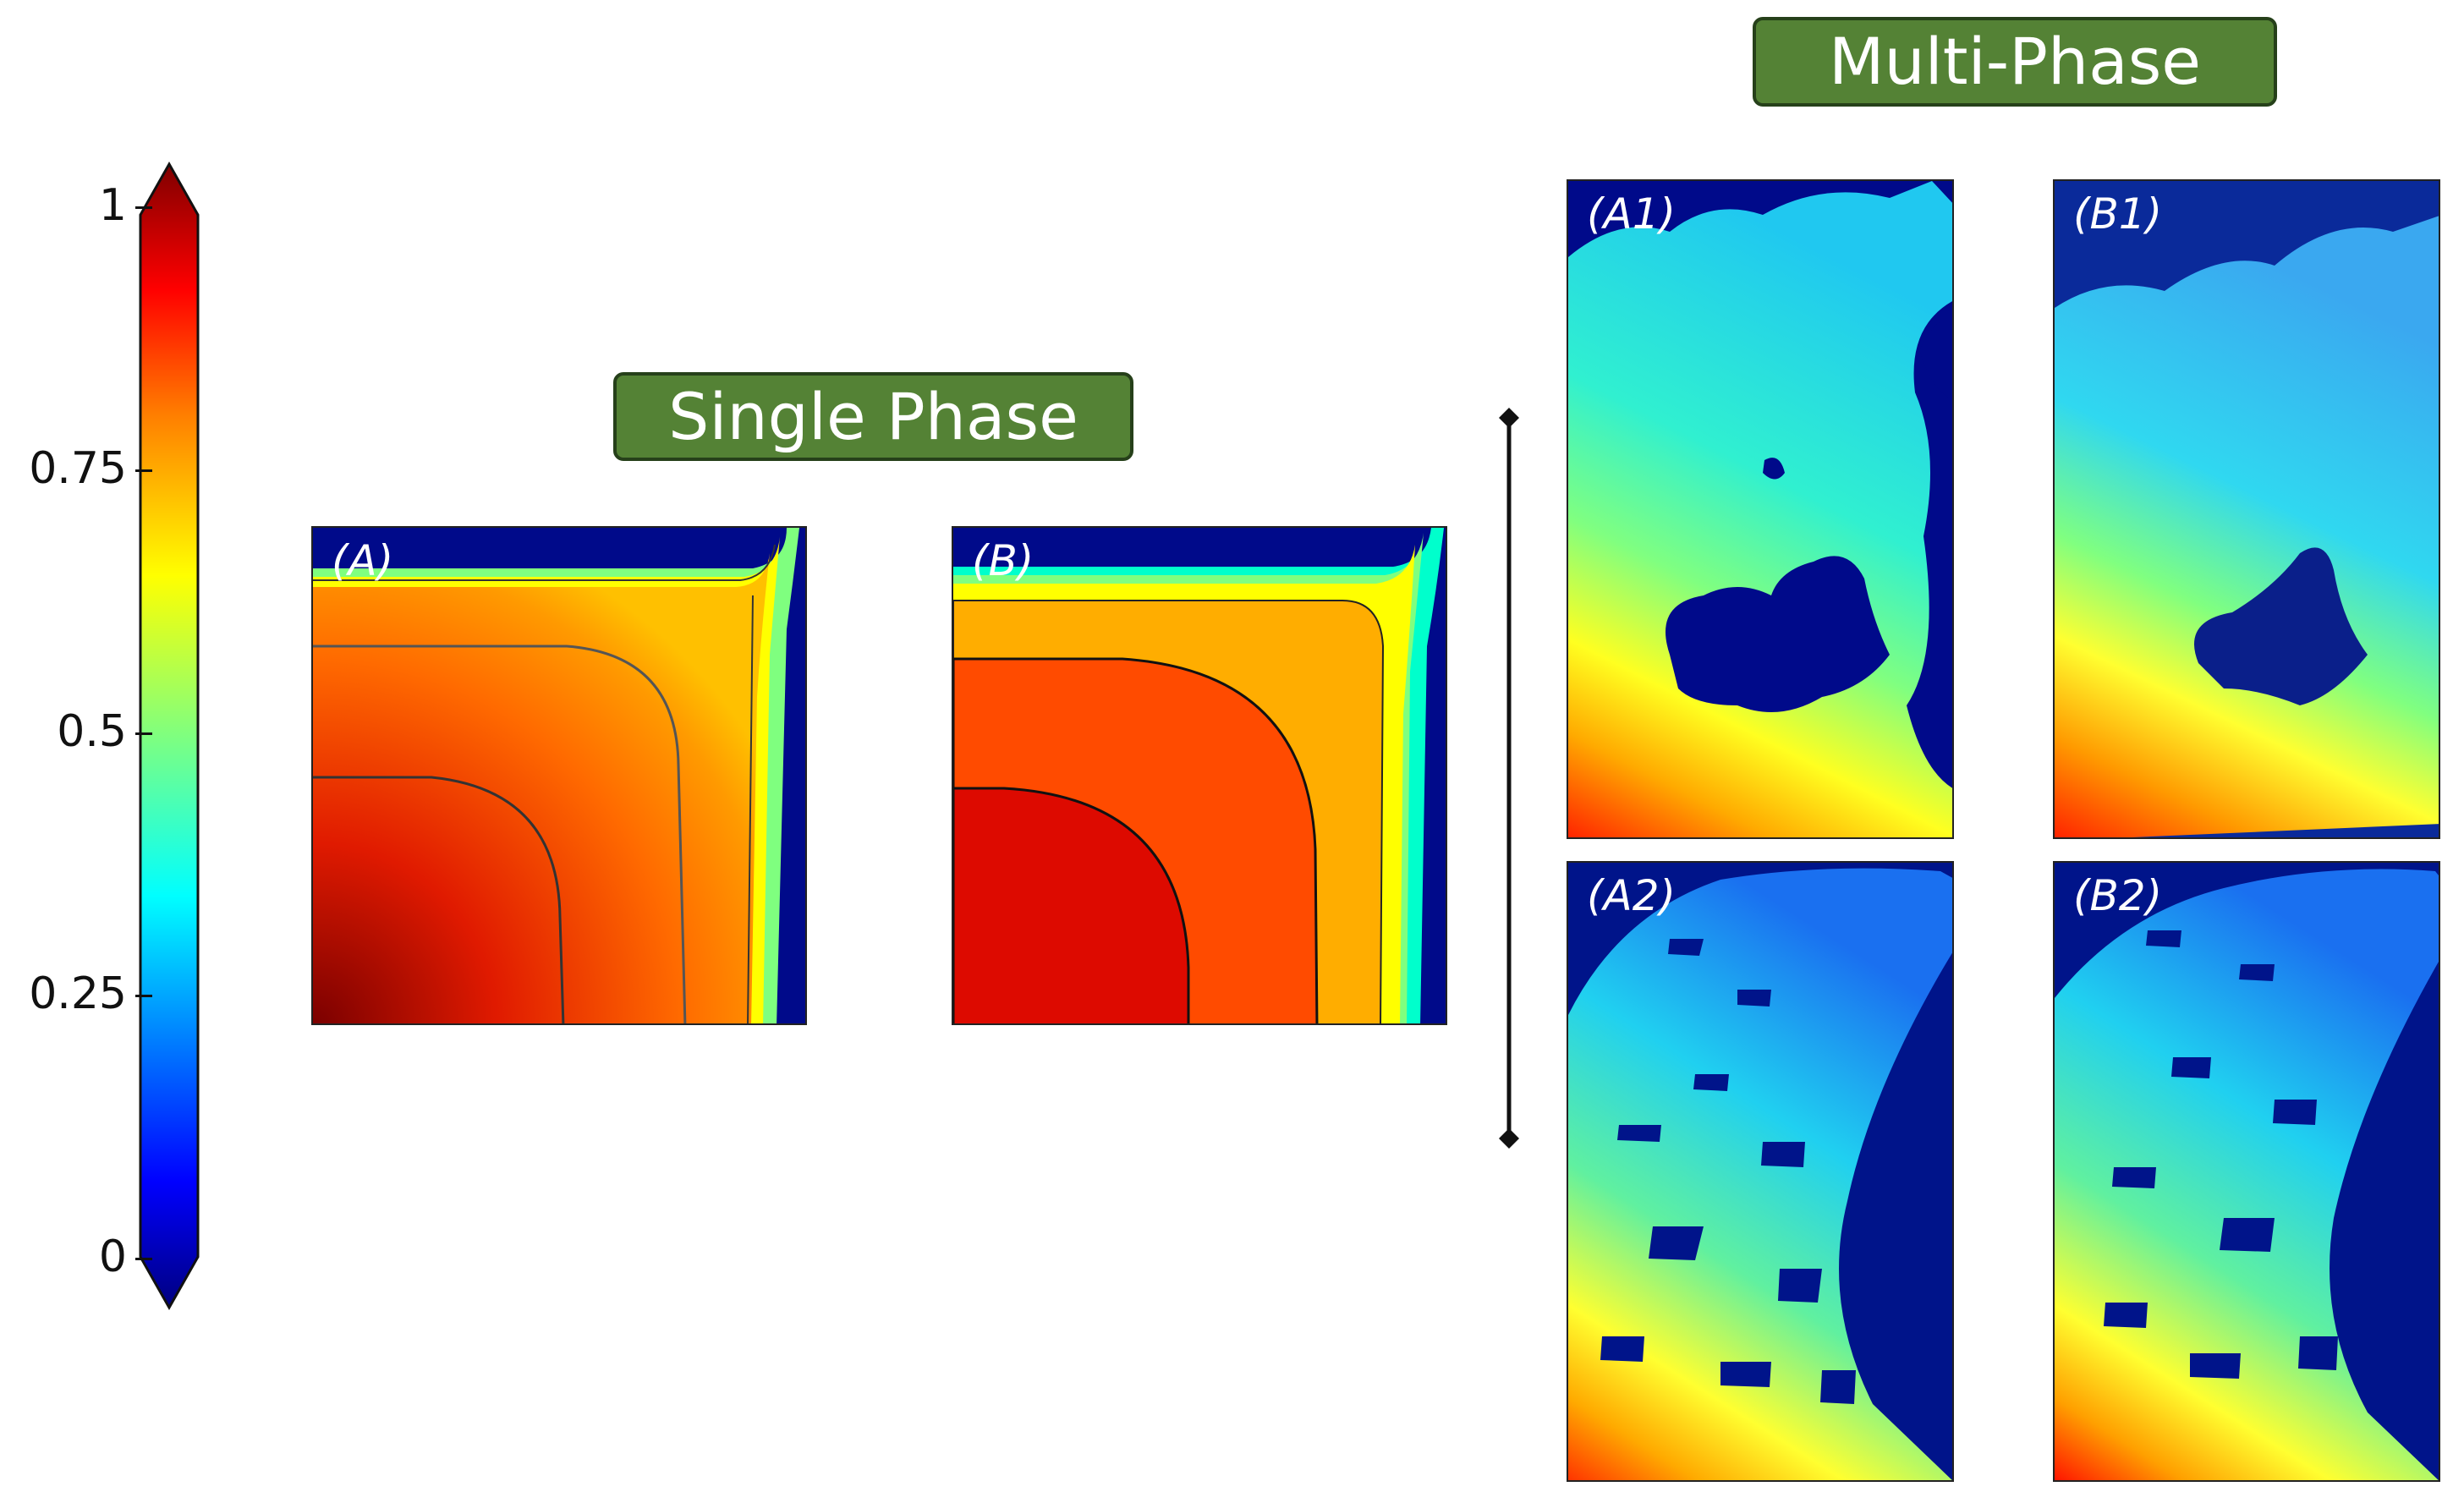 Image resolution: width=2464 pixels, height=1503 pixels. I want to click on panel-b-field, so click(1199, 775).